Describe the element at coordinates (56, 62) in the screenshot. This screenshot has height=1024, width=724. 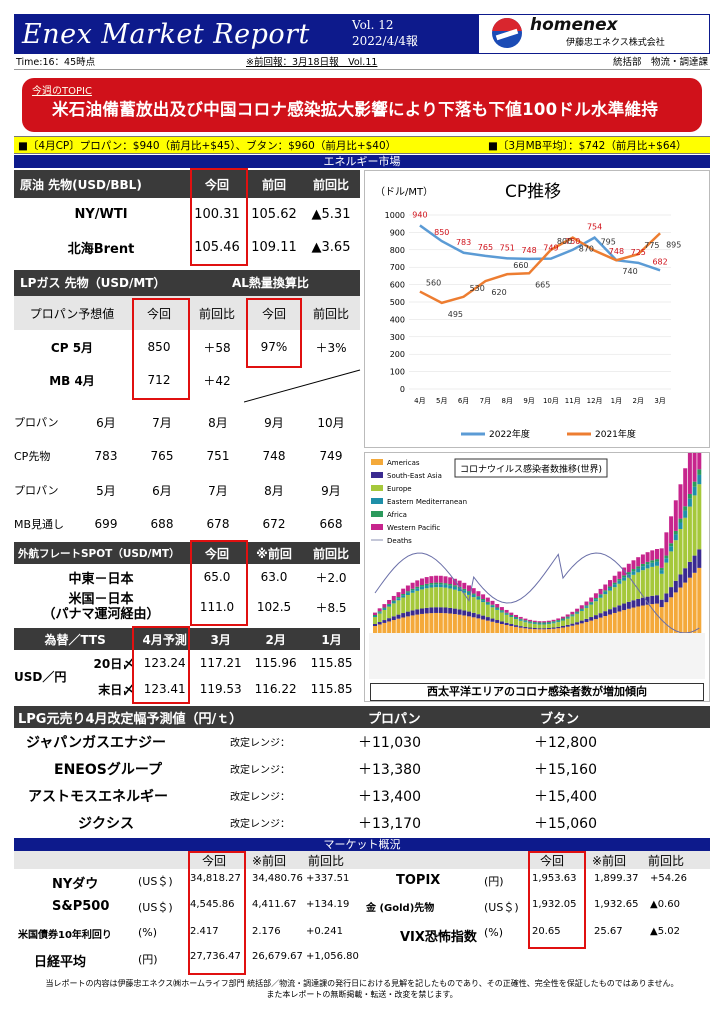
I see `time-stamp: Time:16：45時点` at that location.